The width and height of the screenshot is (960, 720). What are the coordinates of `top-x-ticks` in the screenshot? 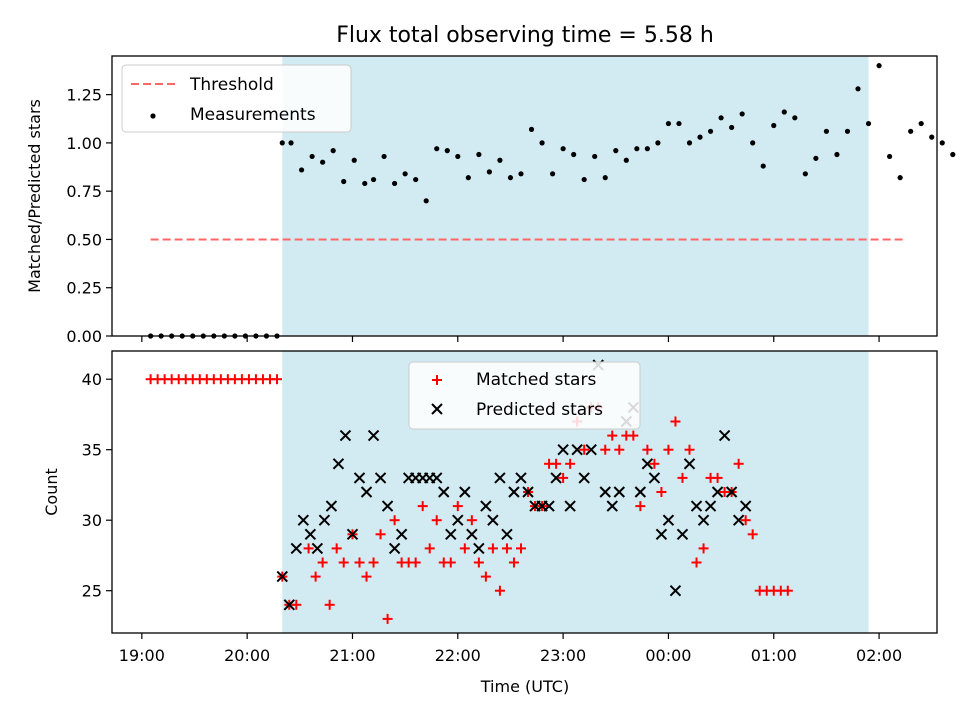 It's located at (510, 339).